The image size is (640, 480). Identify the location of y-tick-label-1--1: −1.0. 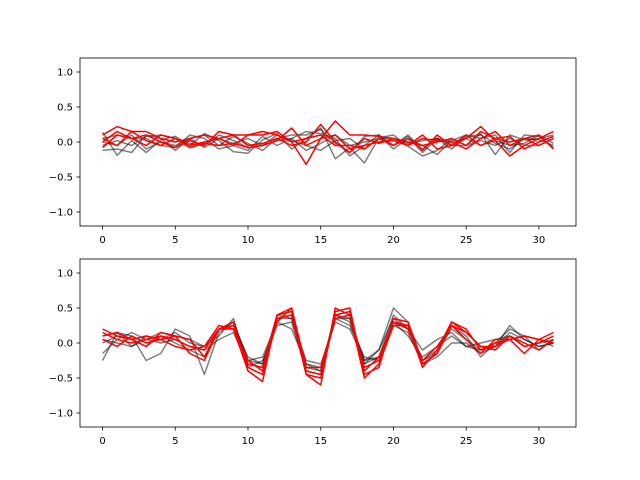
(61, 414).